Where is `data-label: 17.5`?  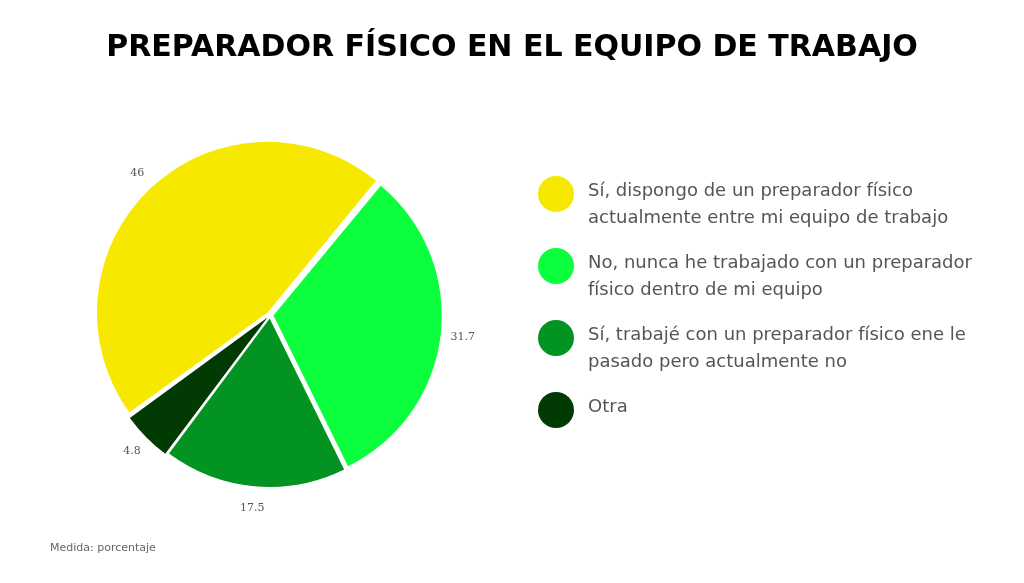
data-label: 17.5 is located at coordinates (252, 508).